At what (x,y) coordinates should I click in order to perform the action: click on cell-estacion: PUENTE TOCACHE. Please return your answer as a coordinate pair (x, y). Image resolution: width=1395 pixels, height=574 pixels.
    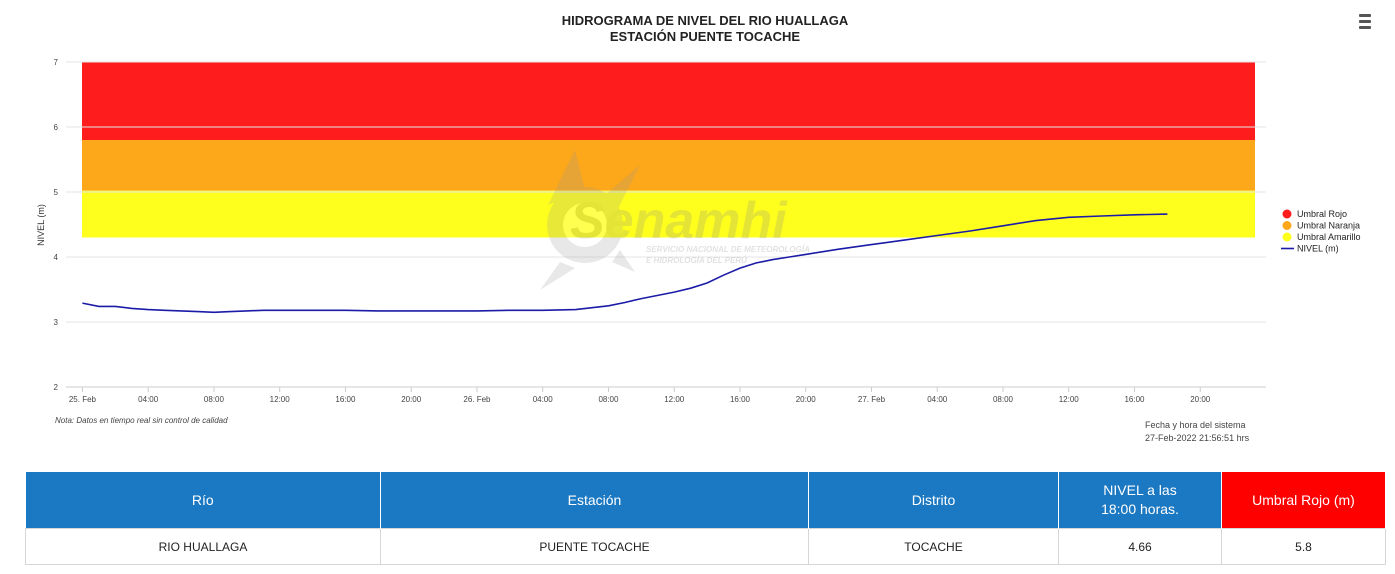
    Looking at the image, I should click on (594, 546).